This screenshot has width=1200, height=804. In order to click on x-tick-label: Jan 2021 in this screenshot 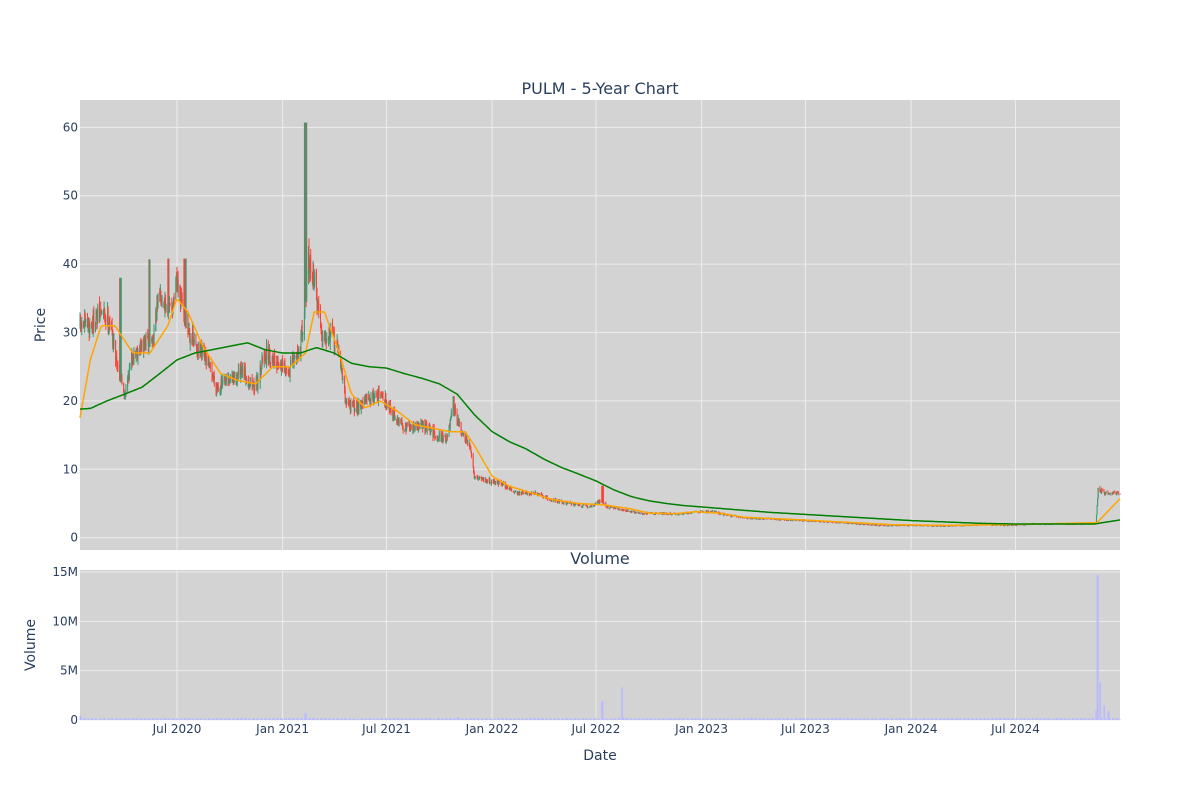, I will do `click(282, 729)`.